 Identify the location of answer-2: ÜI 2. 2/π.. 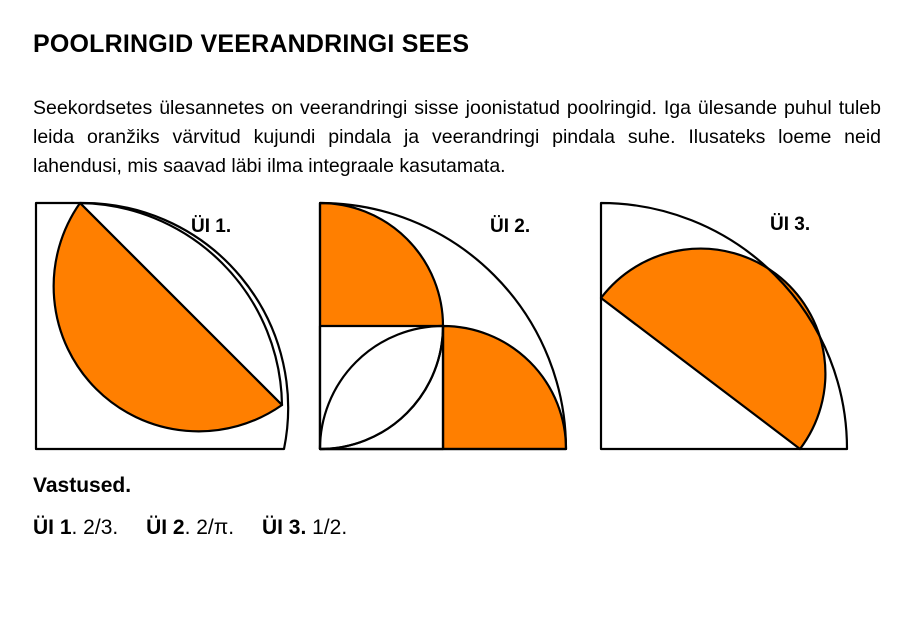
(190, 527).